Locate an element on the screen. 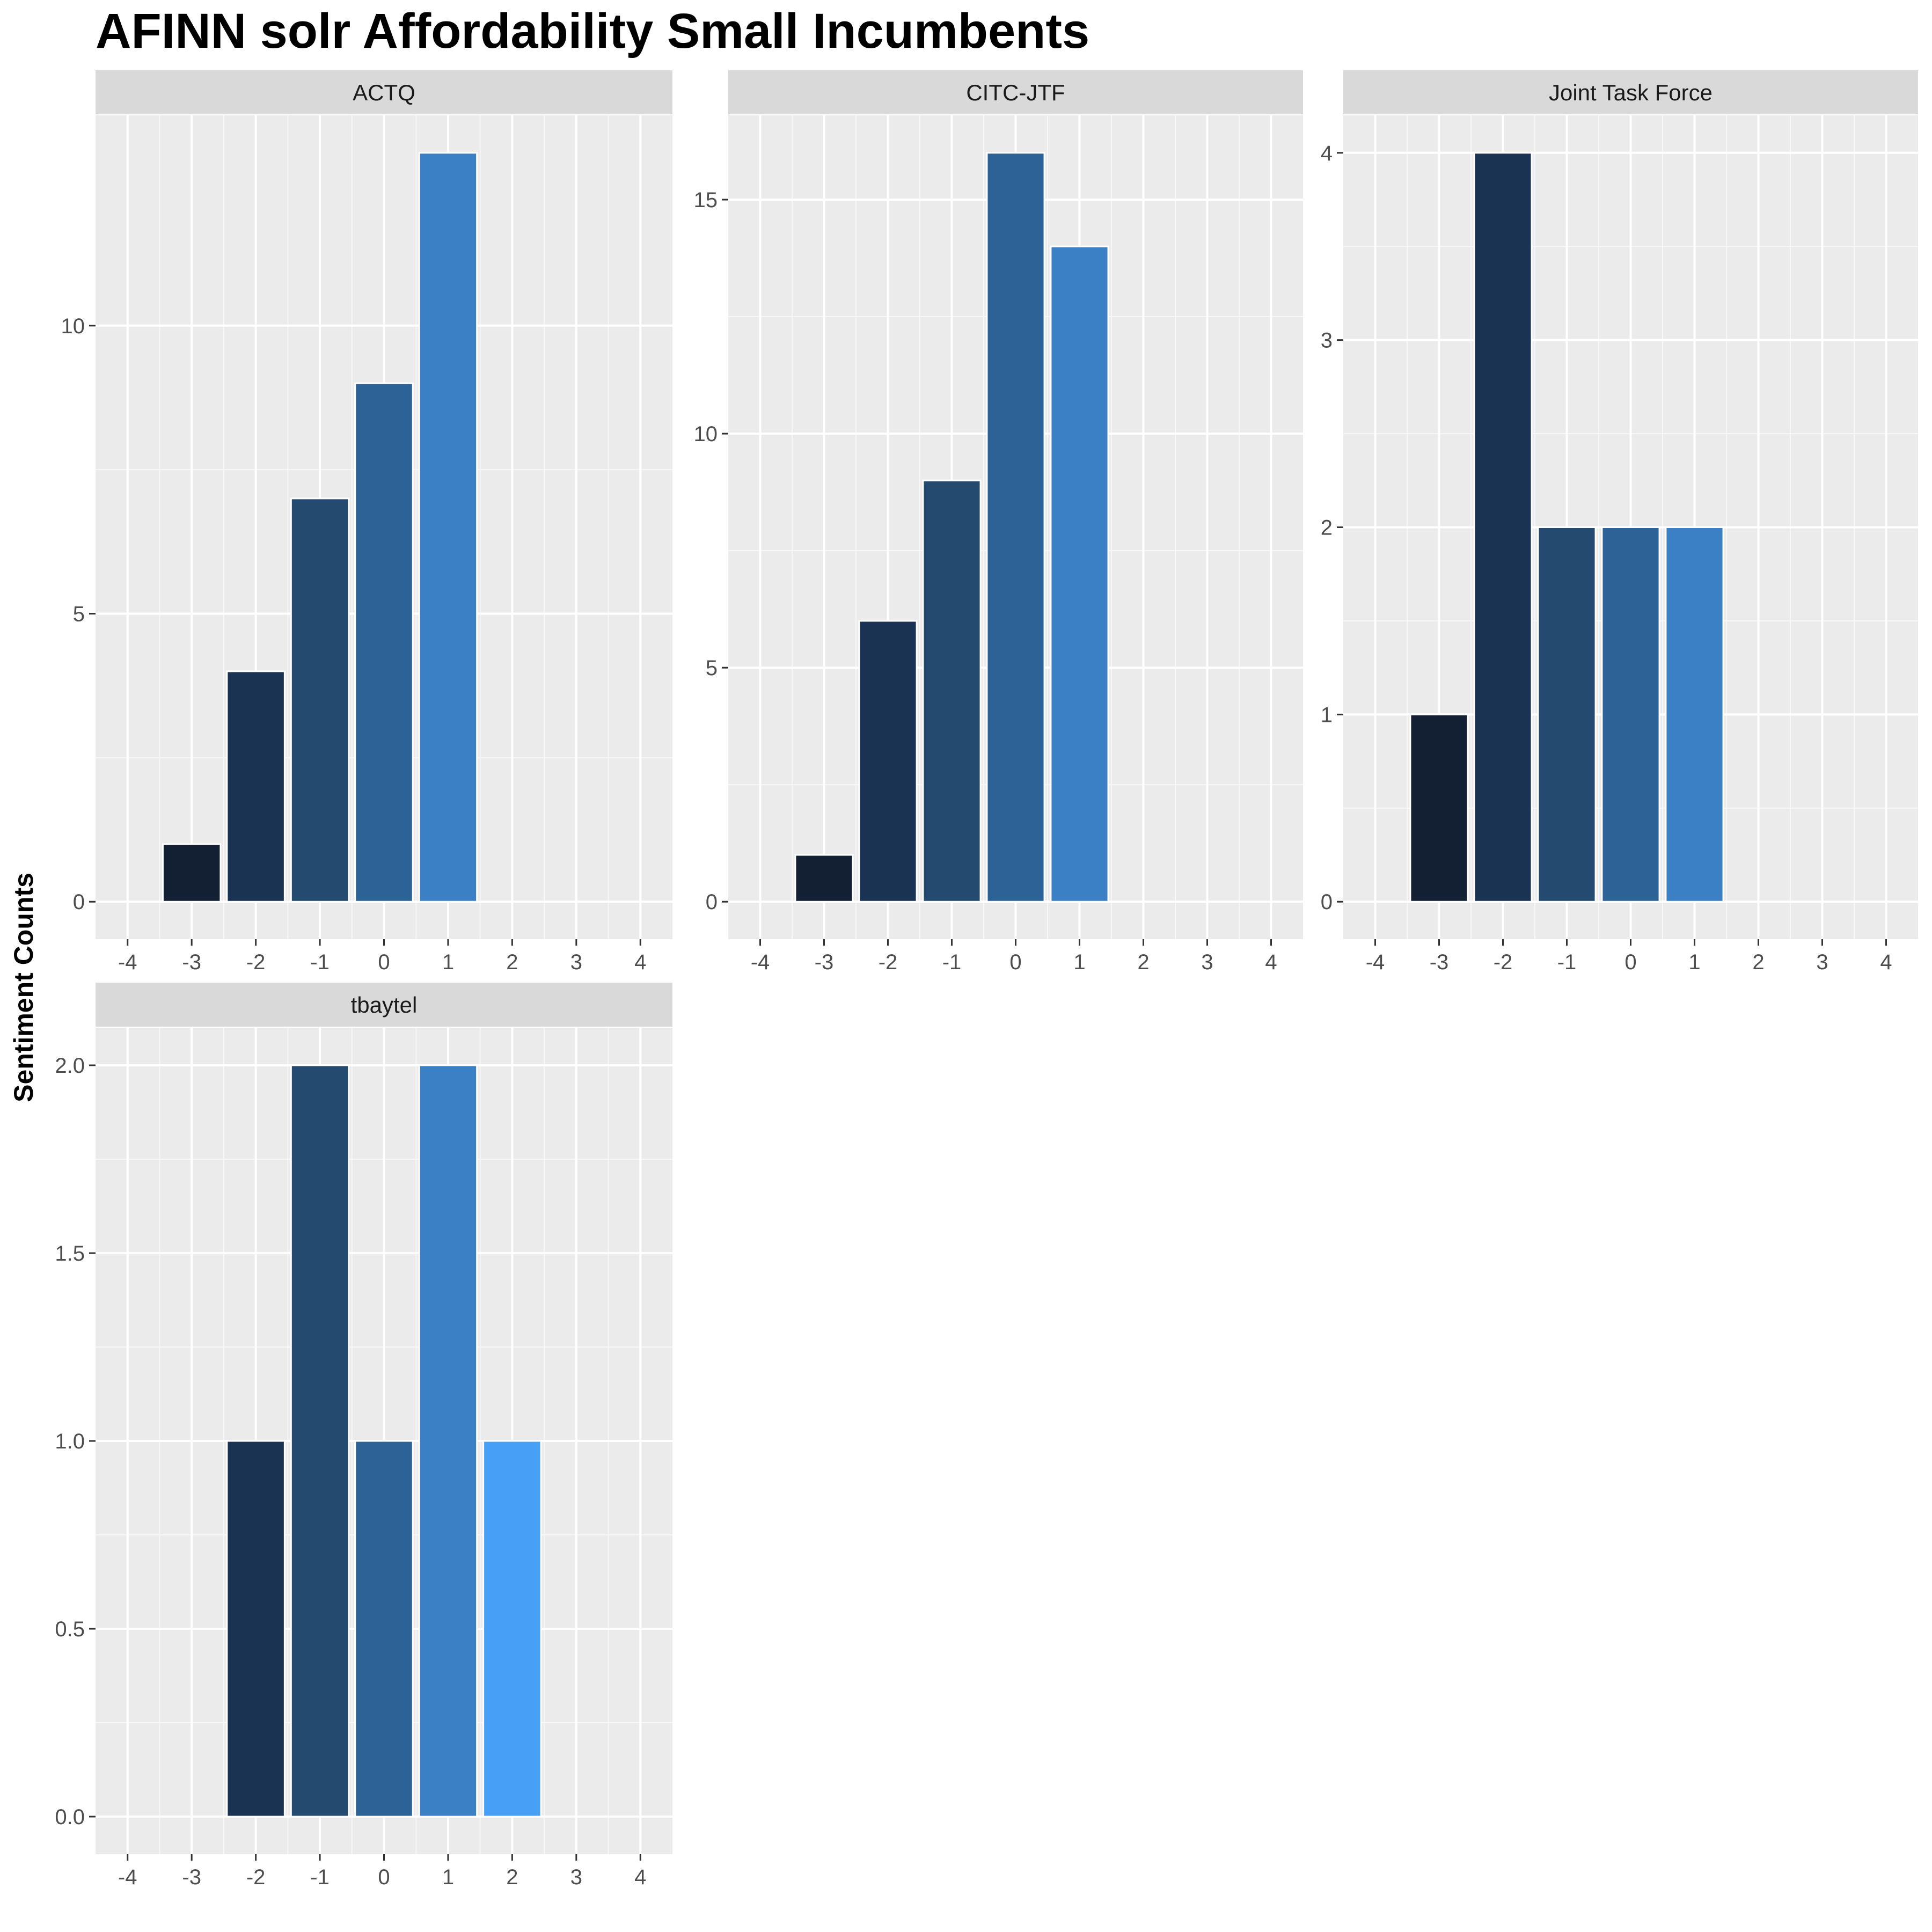  facet-panel: CITC-JTF -4 -3 -2 -1 0 1 2 3 4 0 5 10 15 is located at coordinates (998, 522).